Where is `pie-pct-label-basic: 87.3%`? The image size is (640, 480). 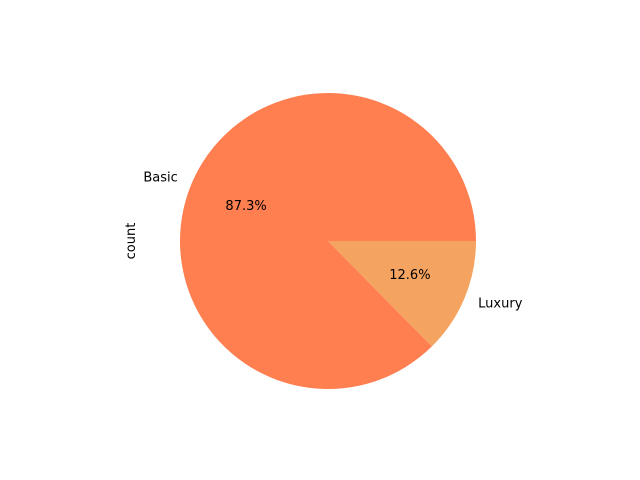
pie-pct-label-basic: 87.3% is located at coordinates (245, 206).